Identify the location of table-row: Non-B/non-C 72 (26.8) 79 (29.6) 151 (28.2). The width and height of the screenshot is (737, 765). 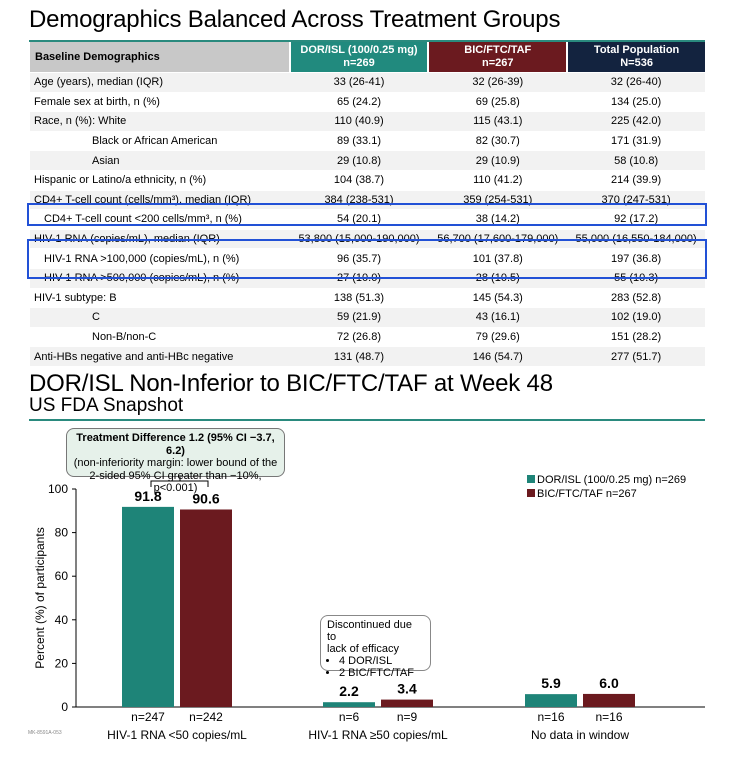
(367, 336).